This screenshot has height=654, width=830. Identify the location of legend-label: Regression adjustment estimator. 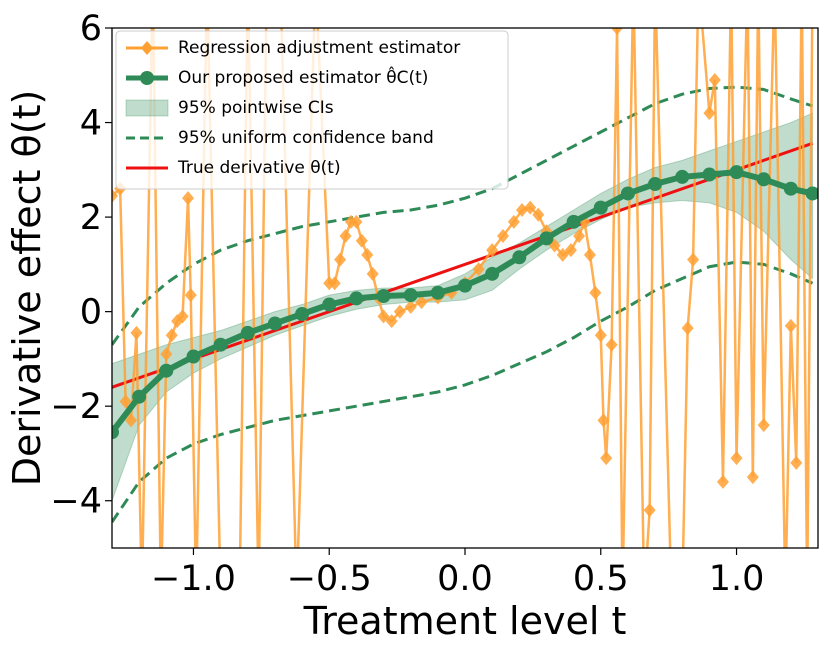
(319, 48).